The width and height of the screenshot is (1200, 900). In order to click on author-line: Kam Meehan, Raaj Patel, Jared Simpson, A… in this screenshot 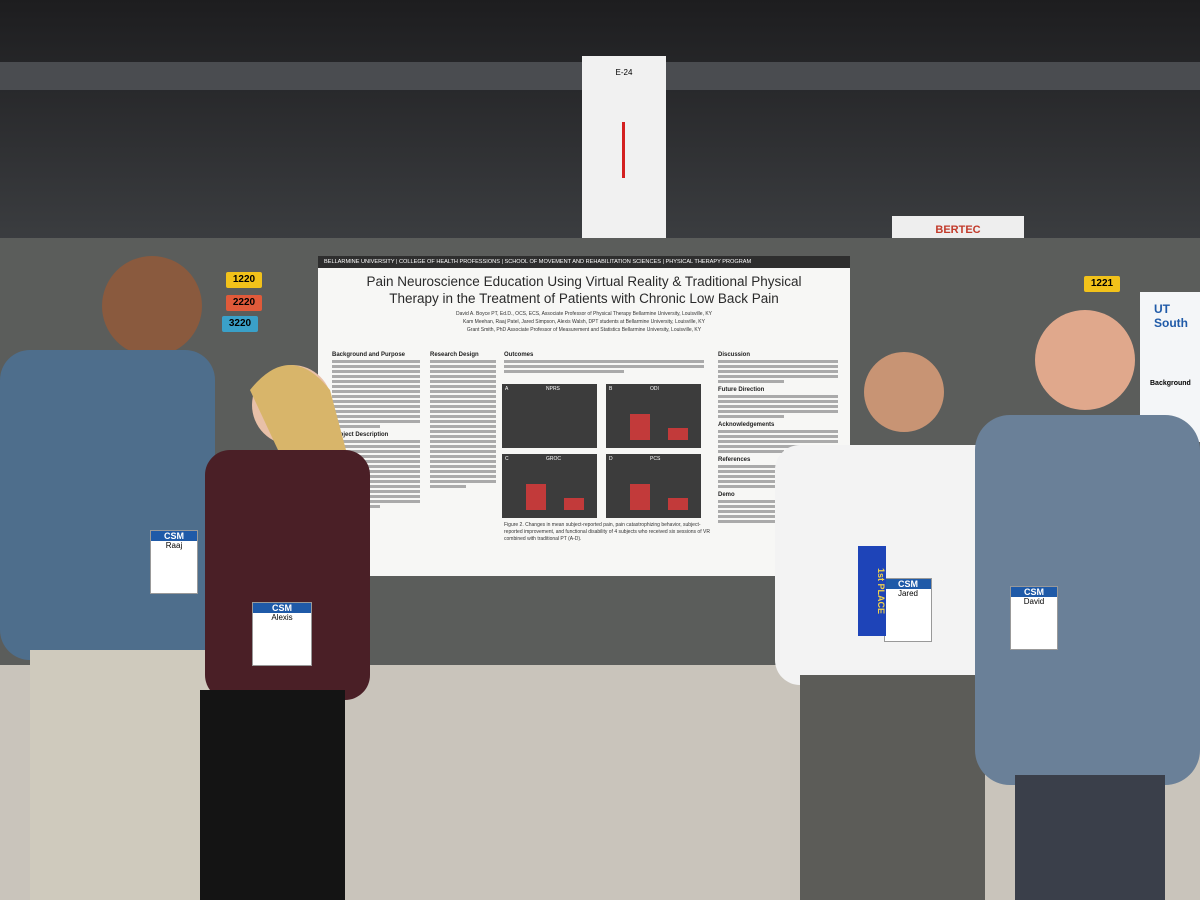, I will do `click(584, 322)`.